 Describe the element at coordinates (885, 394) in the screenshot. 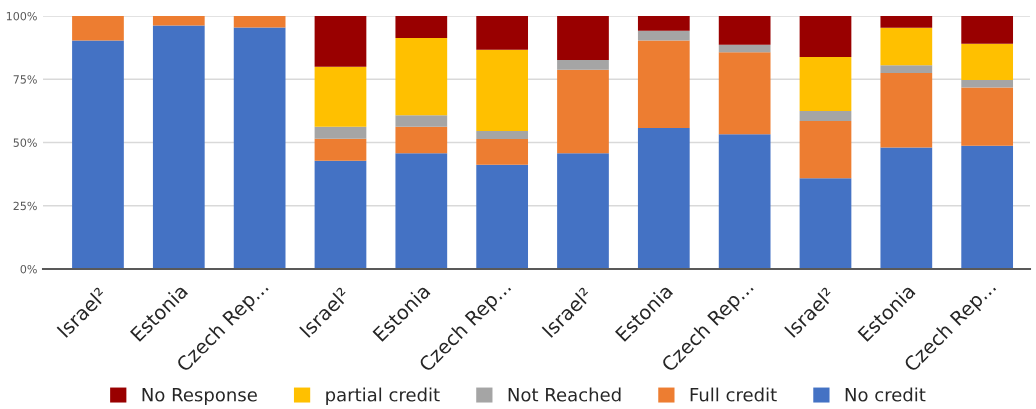

I see `legend-label: No credit` at that location.